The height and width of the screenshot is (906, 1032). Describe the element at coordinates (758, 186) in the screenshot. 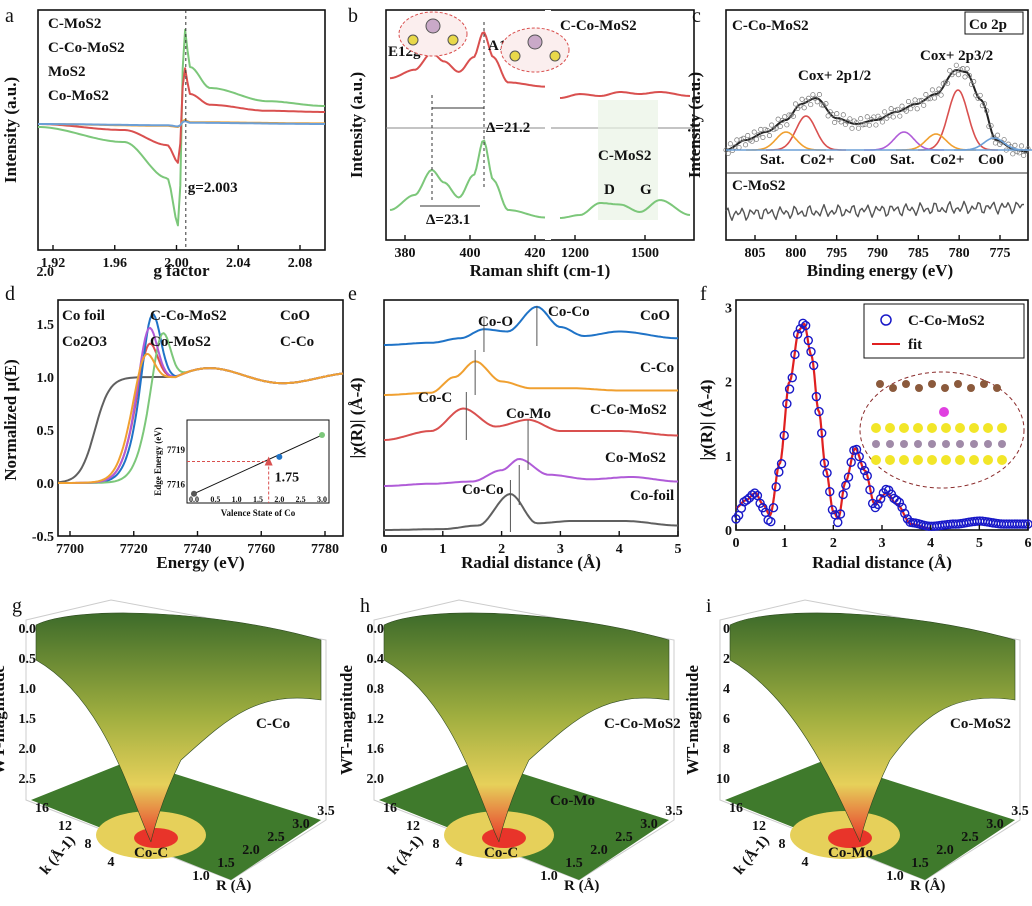

I see `xps-bottom-title: C-MoS2` at that location.